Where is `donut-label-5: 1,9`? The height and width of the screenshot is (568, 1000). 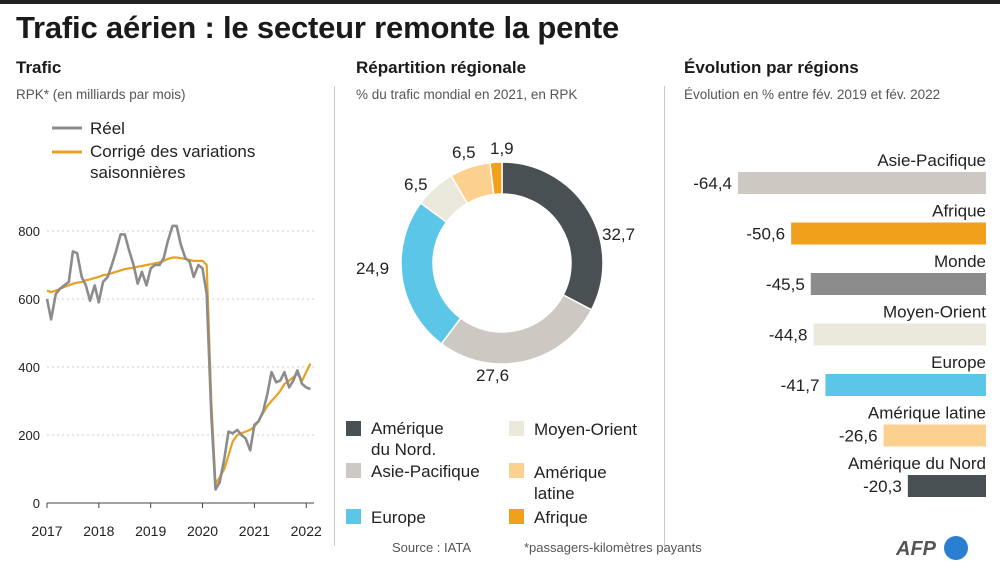
donut-label-5: 1,9 is located at coordinates (502, 148).